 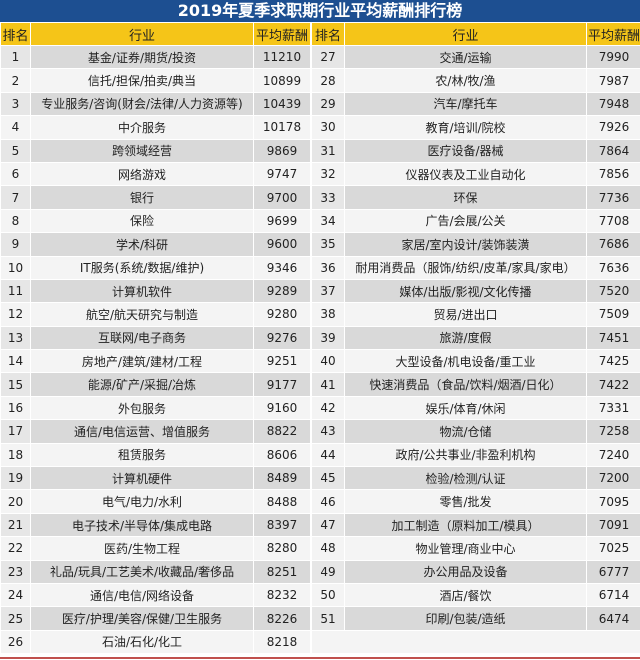 I want to click on rank-cell: 18, so click(x=15, y=455).